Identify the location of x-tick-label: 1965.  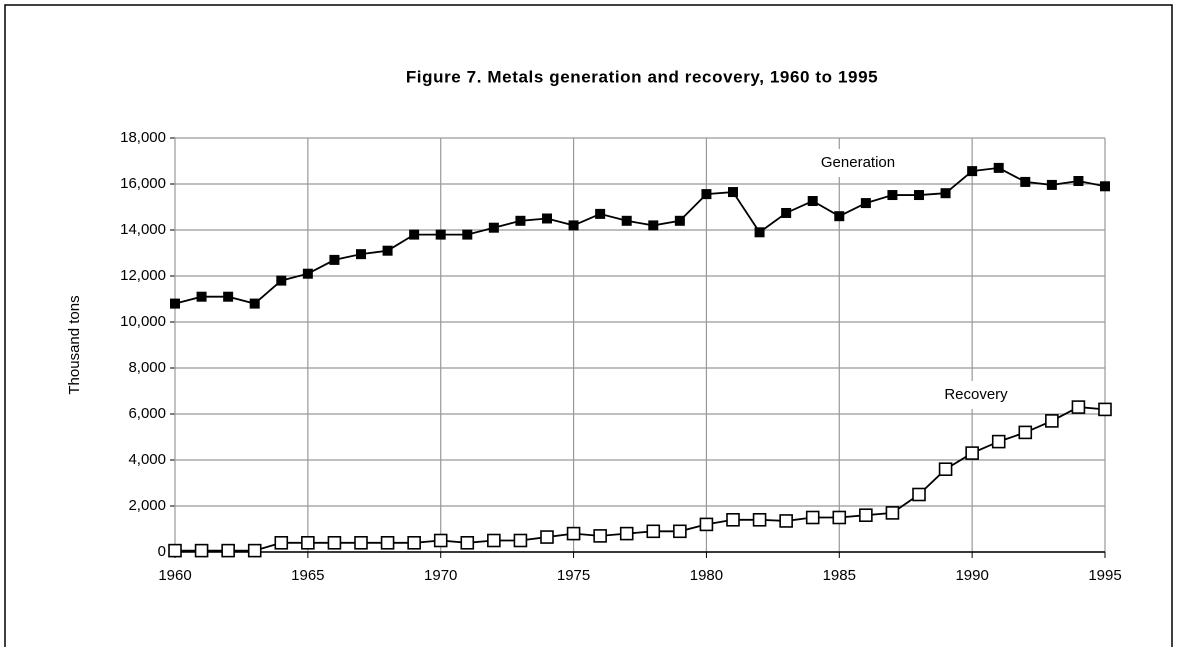
(307, 575).